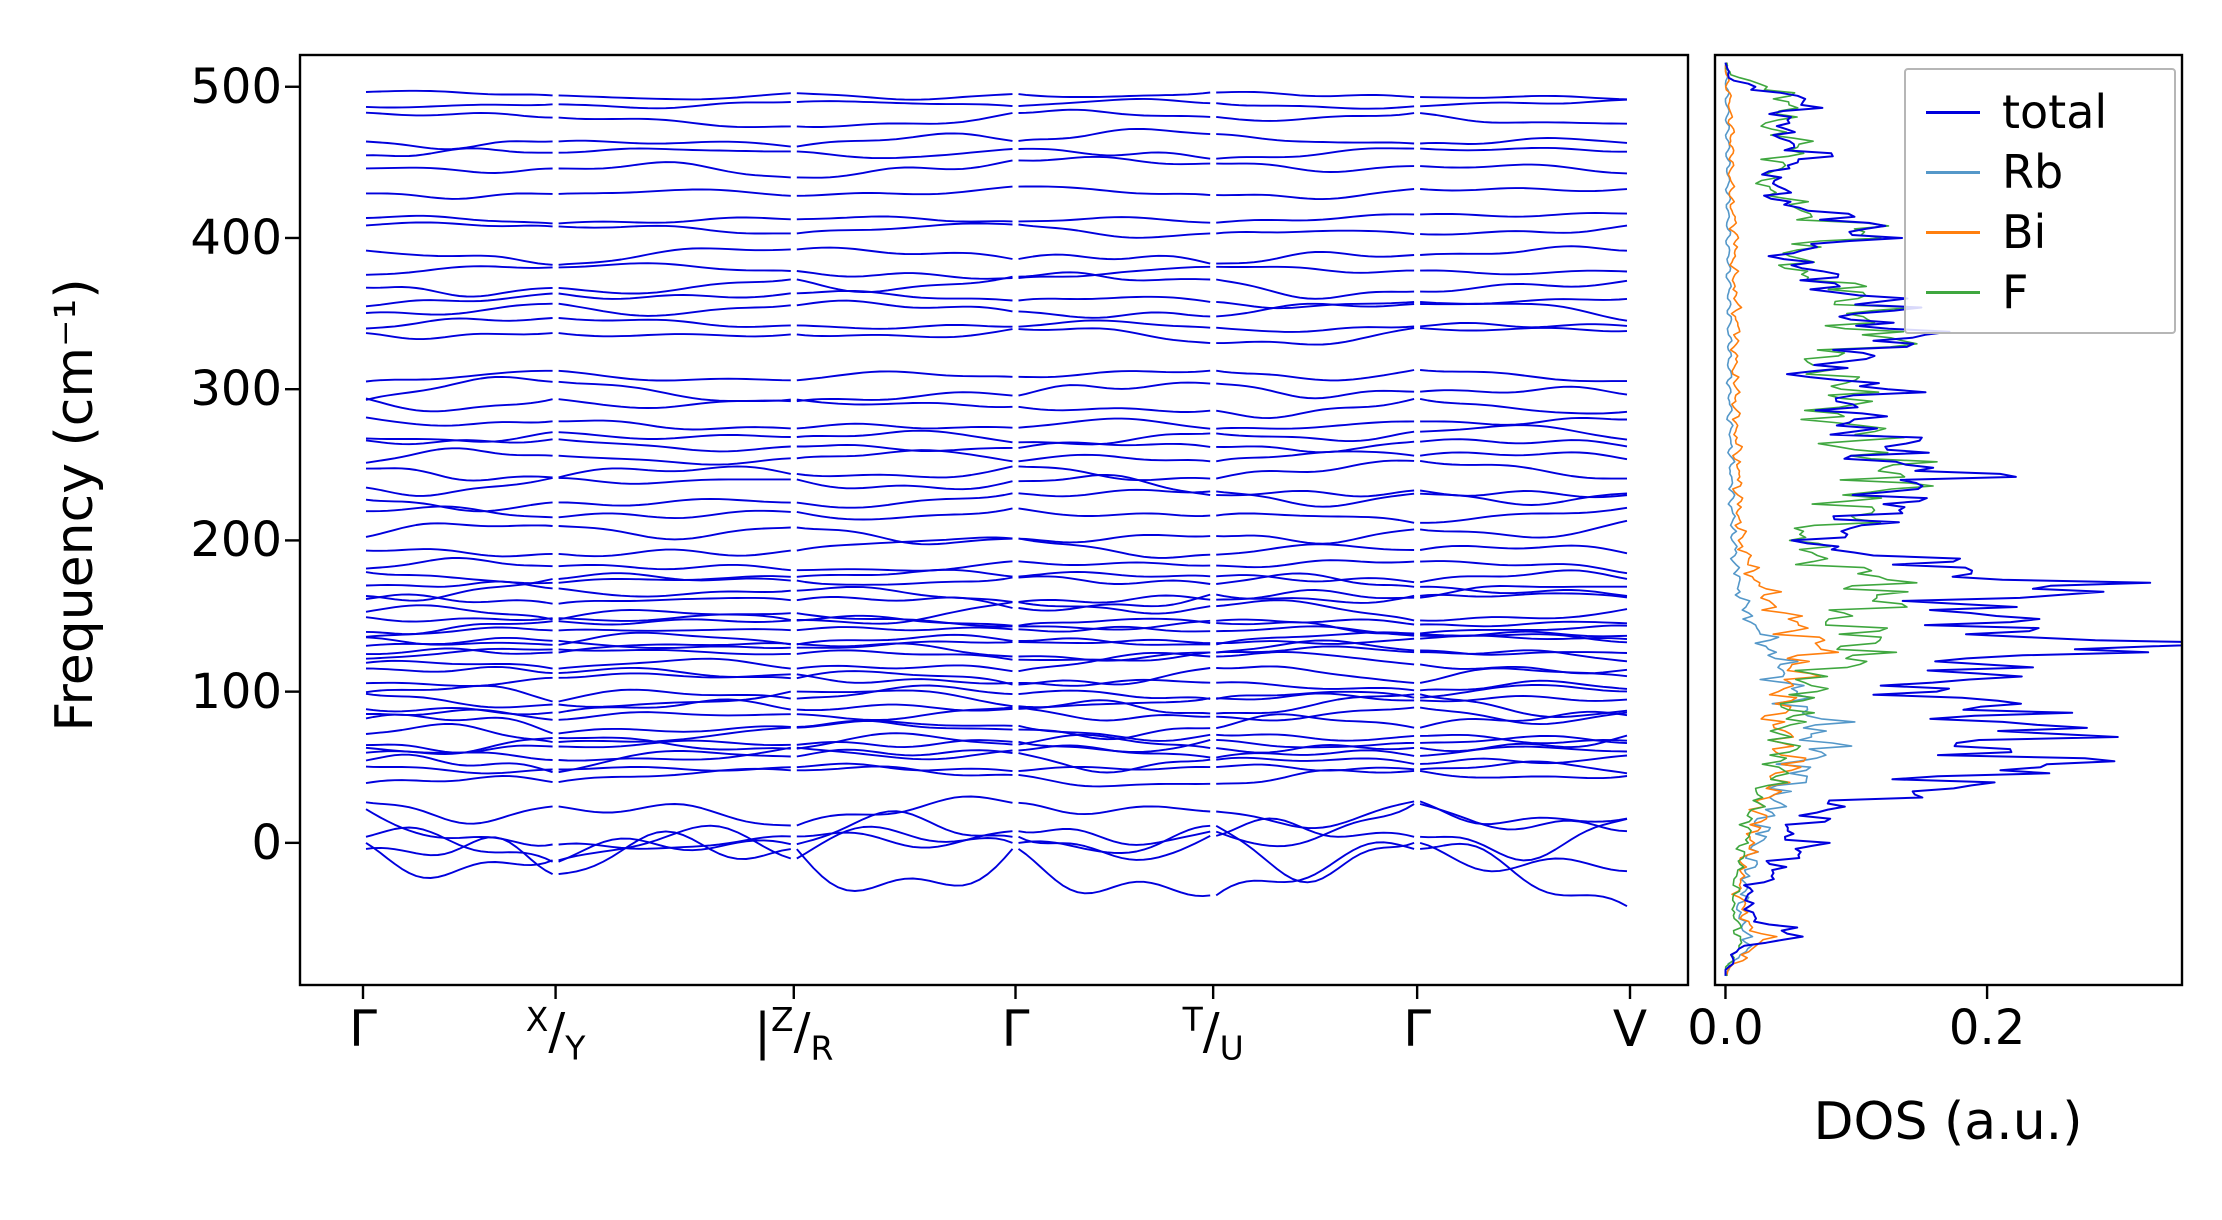 The image size is (2222, 1220). Describe the element at coordinates (1213, 1034) in the screenshot. I see `kpath-label-4: T/U` at that location.